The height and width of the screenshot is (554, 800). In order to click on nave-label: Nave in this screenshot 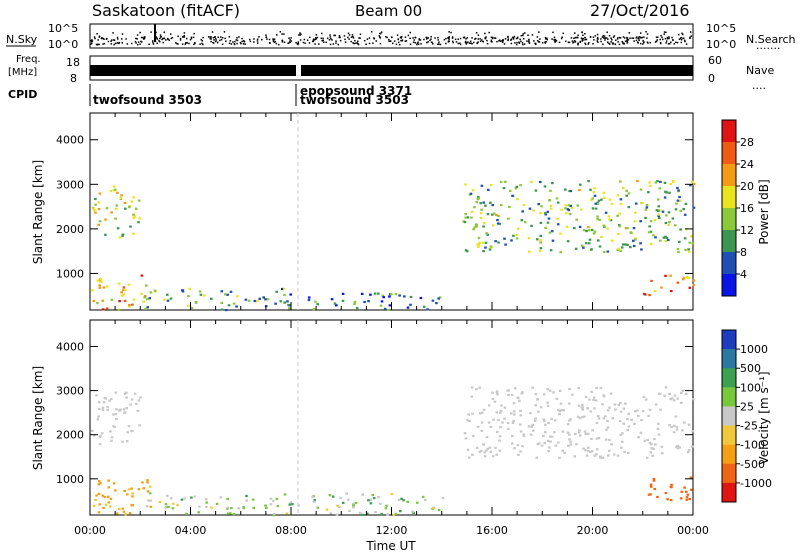, I will do `click(760, 70)`.